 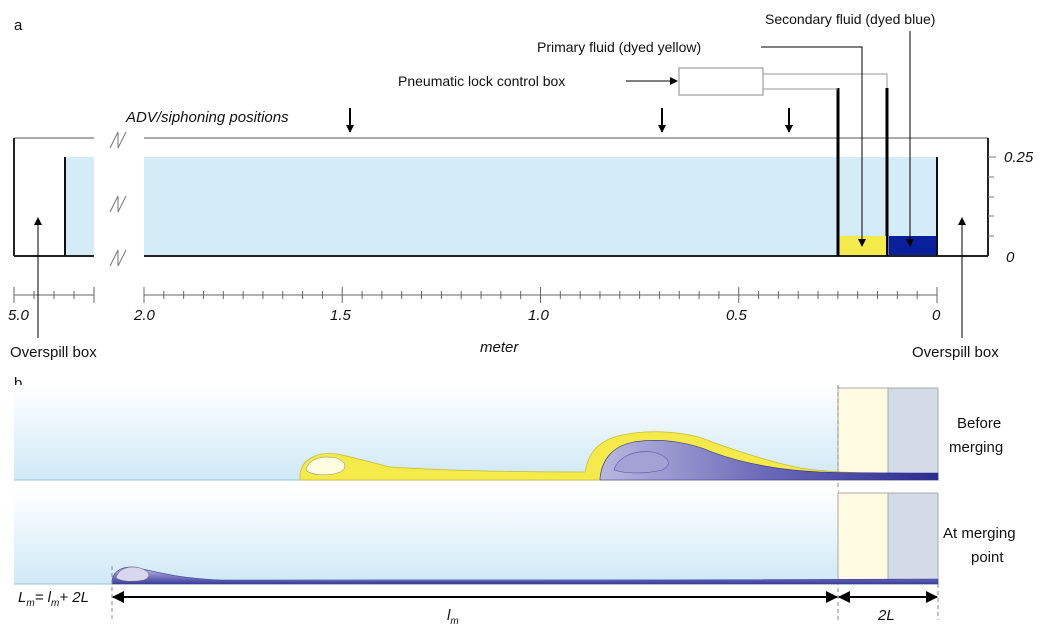 What do you see at coordinates (886, 615) in the screenshot?
I see `2L-label: 2L` at bounding box center [886, 615].